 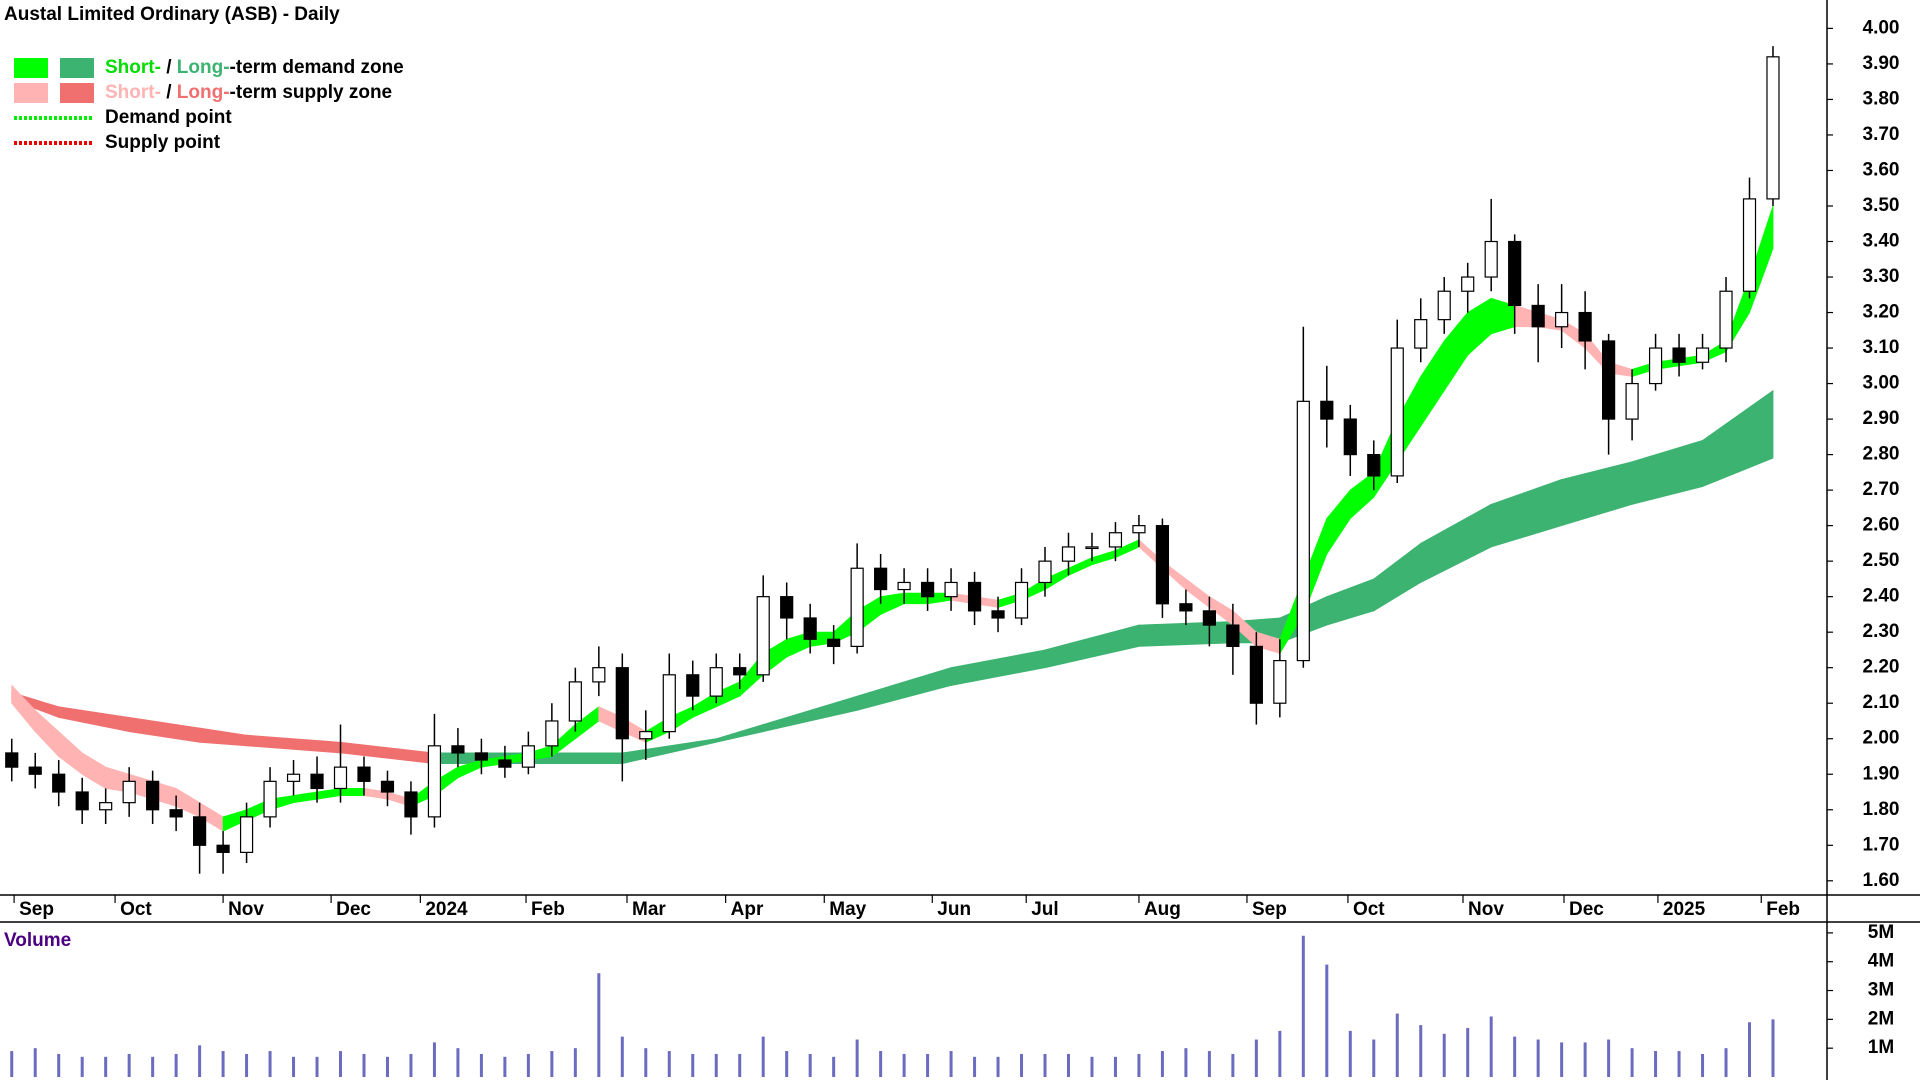 What do you see at coordinates (1881, 98) in the screenshot?
I see `y-tick-label: 3.80` at bounding box center [1881, 98].